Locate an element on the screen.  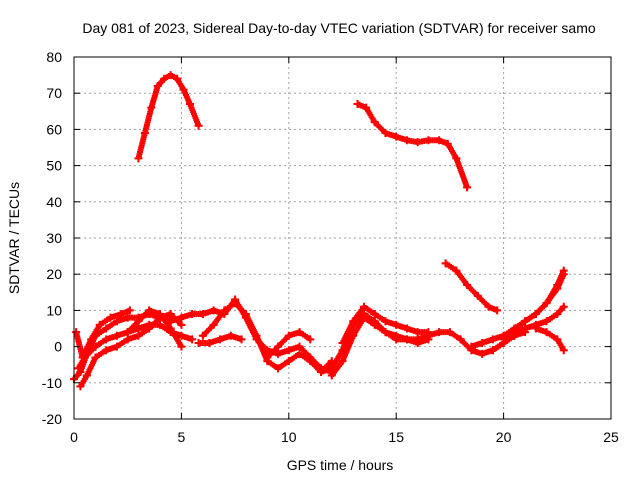
y-tick-label: -10 is located at coordinates (52, 383).